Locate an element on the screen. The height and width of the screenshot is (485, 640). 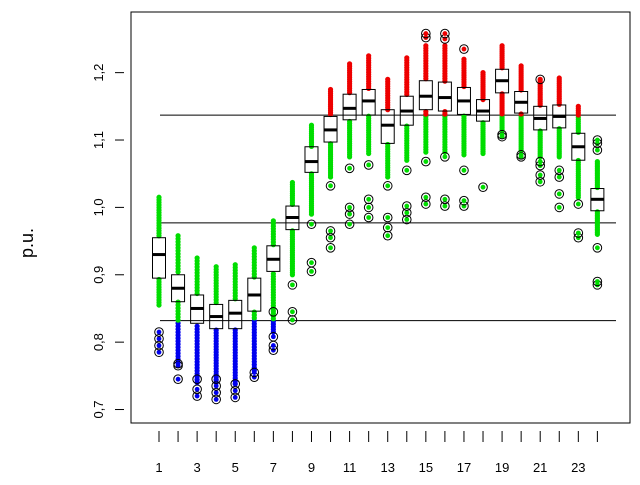
whisker-point-h17 is located at coordinates (464, 59).